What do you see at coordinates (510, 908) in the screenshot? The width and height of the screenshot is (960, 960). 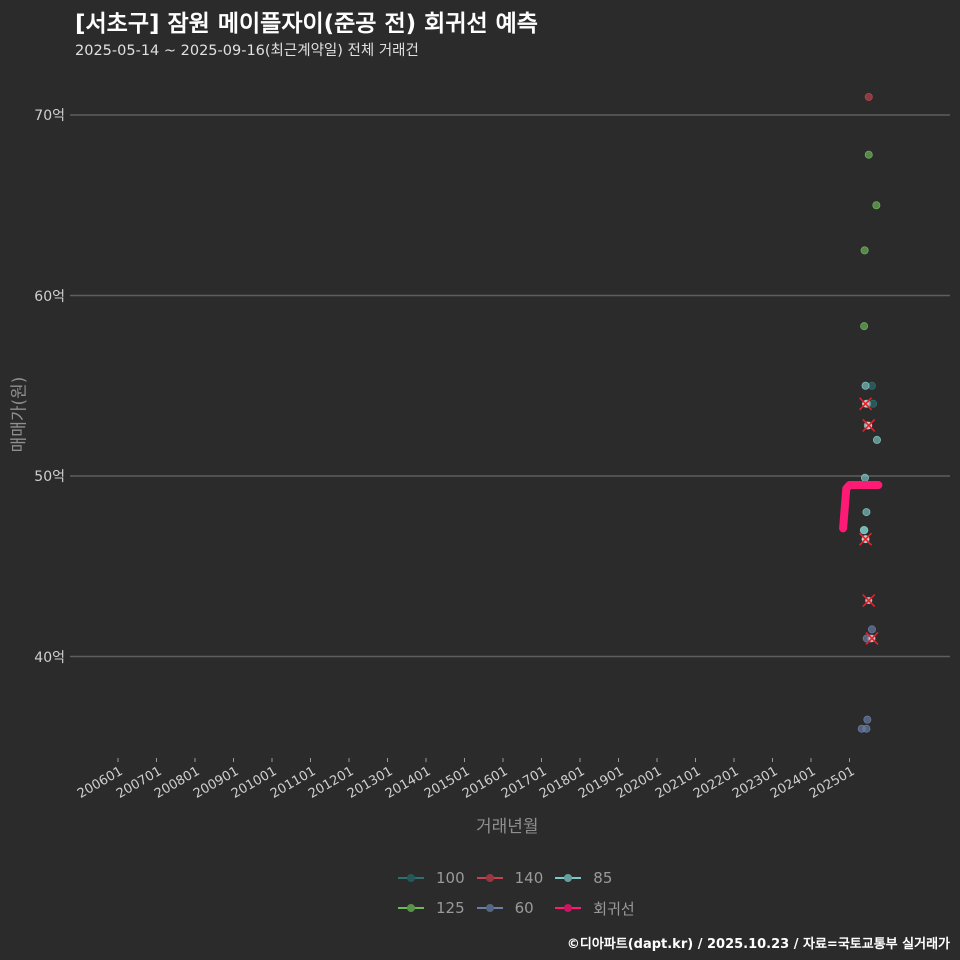 I see `legend-item: 60` at bounding box center [510, 908].